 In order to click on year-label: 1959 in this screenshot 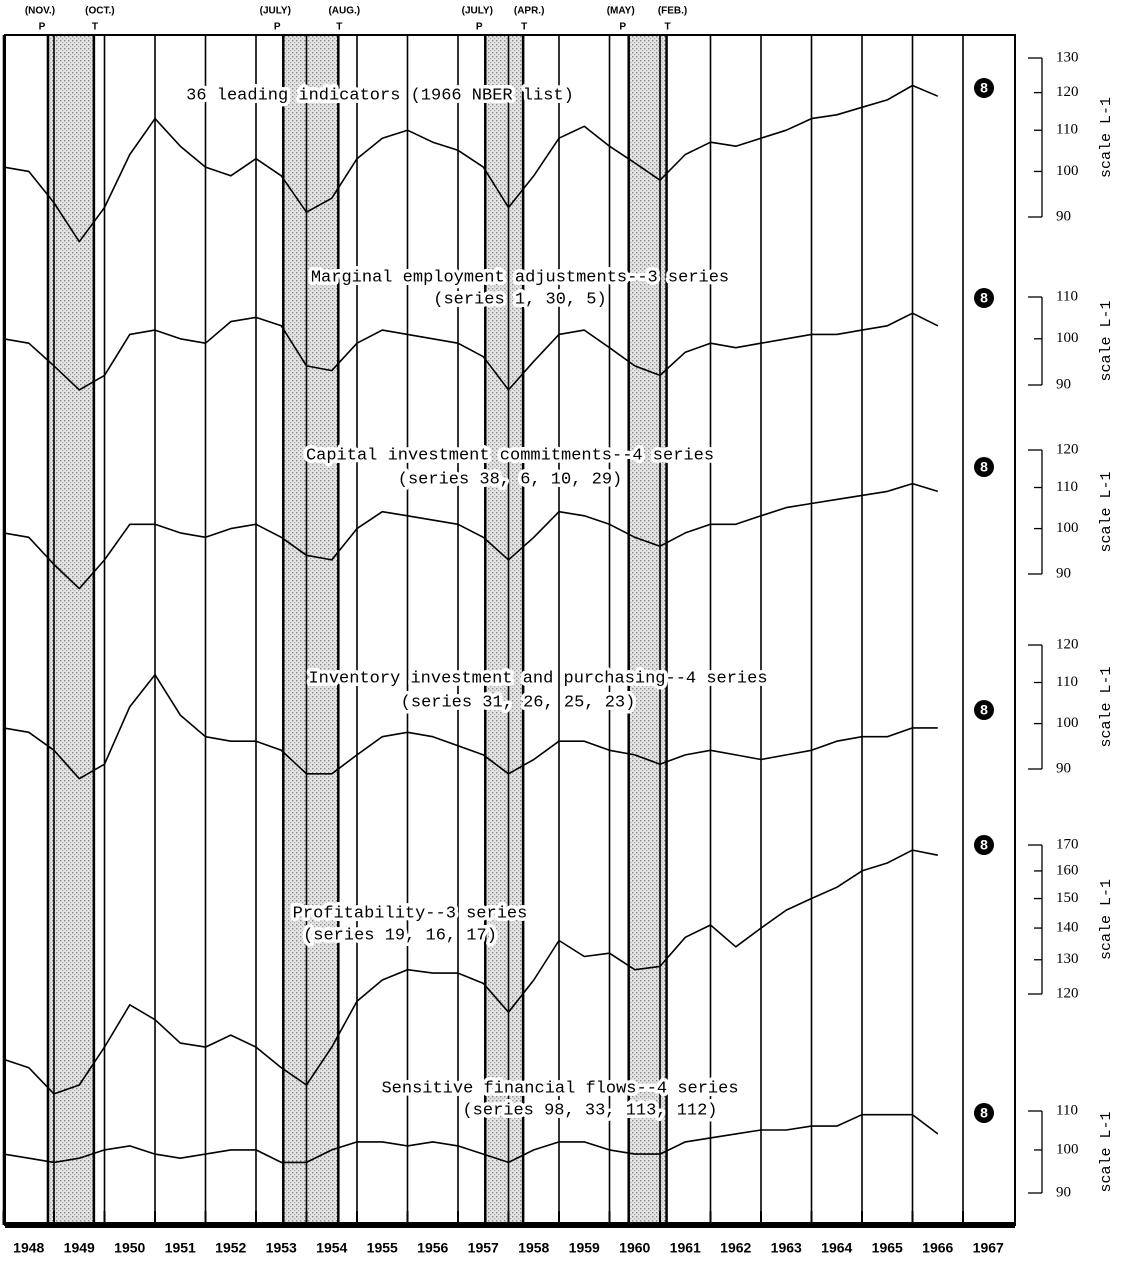, I will do `click(584, 1248)`.